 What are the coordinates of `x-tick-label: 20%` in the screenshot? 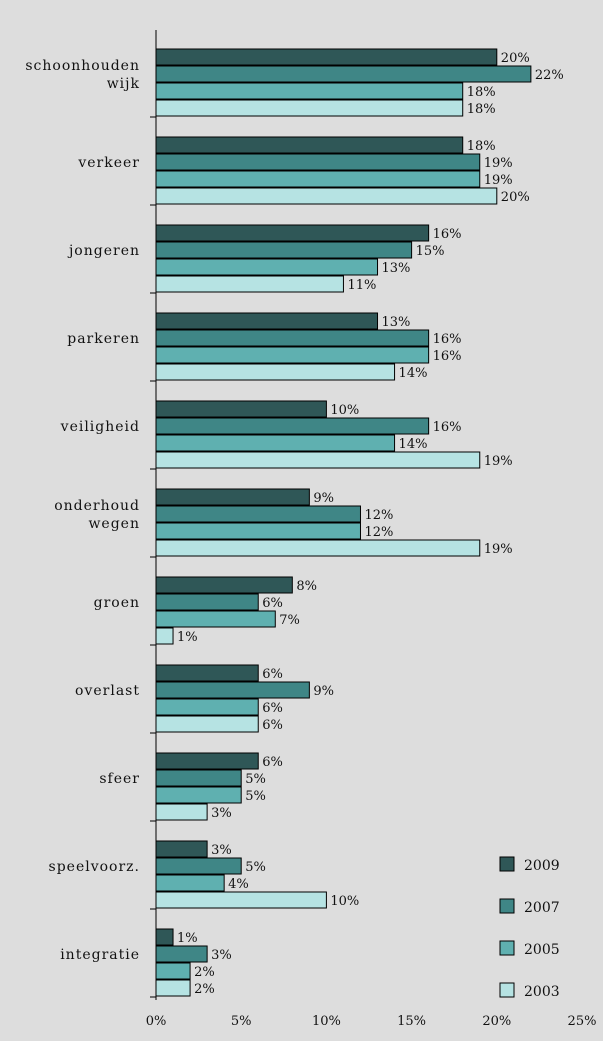 It's located at (496, 1021).